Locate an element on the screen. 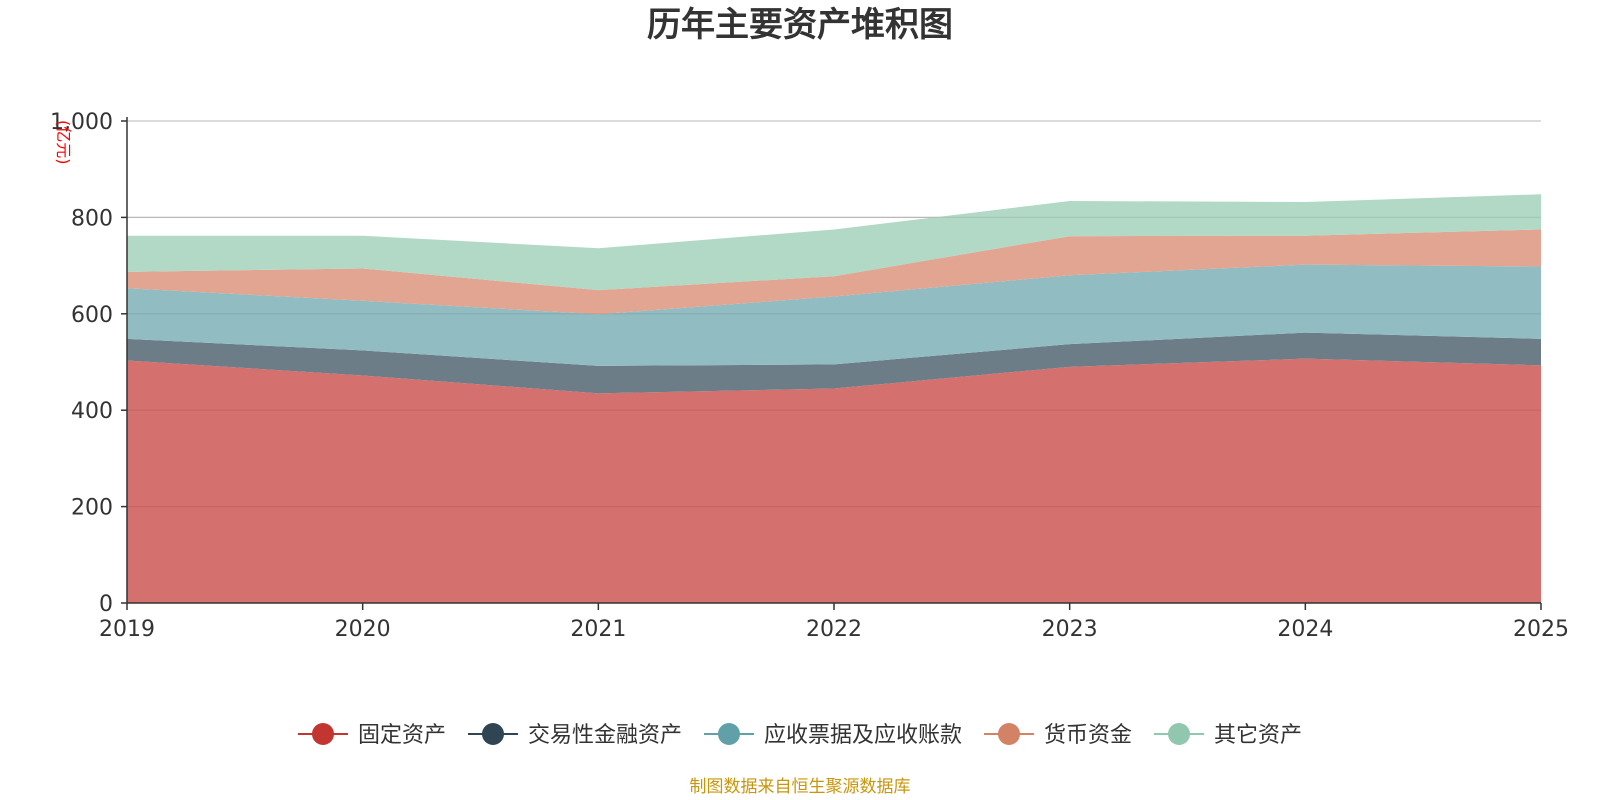 The height and width of the screenshot is (800, 1600). y-tick-label: 400 is located at coordinates (92, 411).